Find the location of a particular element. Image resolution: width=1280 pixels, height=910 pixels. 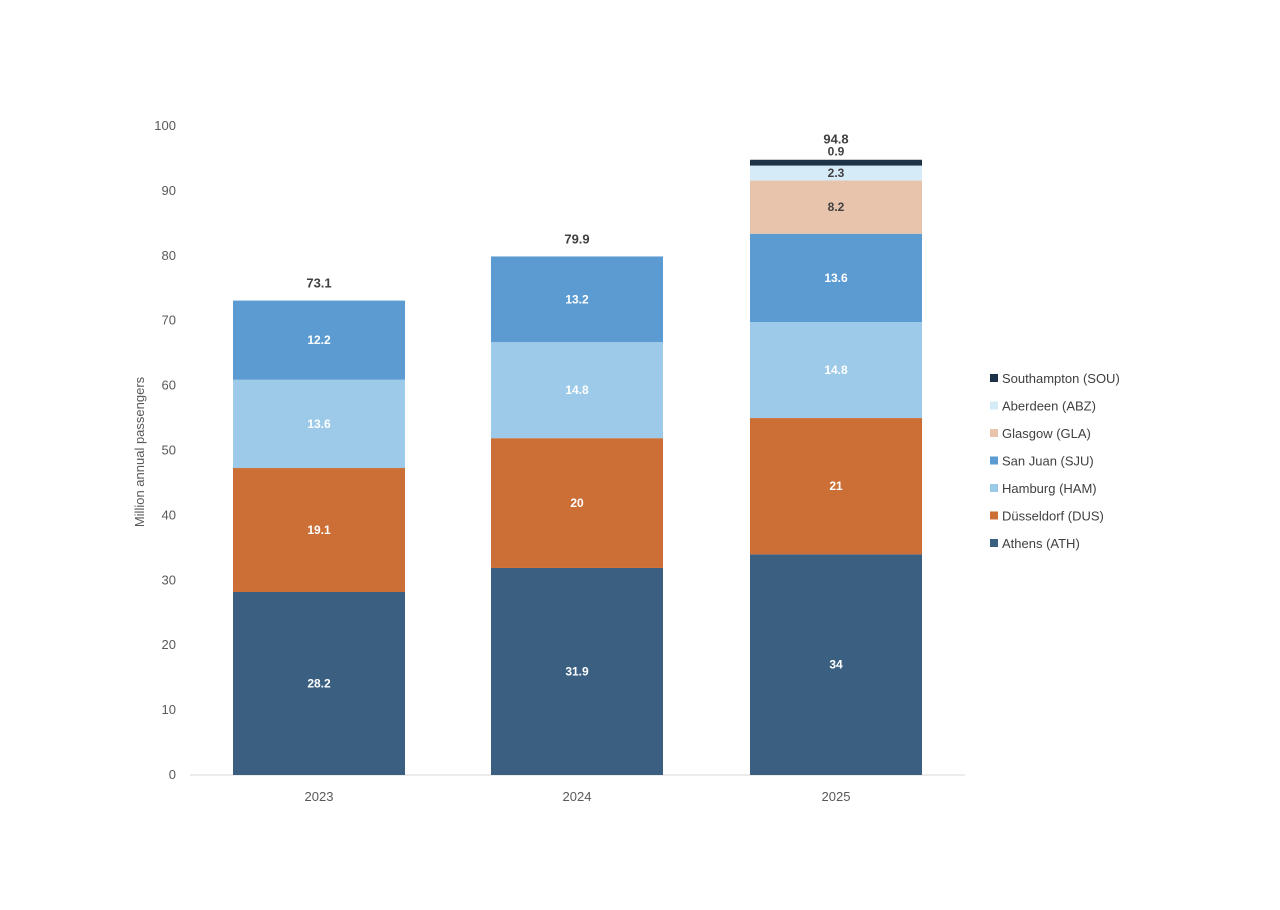

bar-stack: 34 21 14.8 13.6 8.2 2.3 0.994.8 is located at coordinates (836, 453).